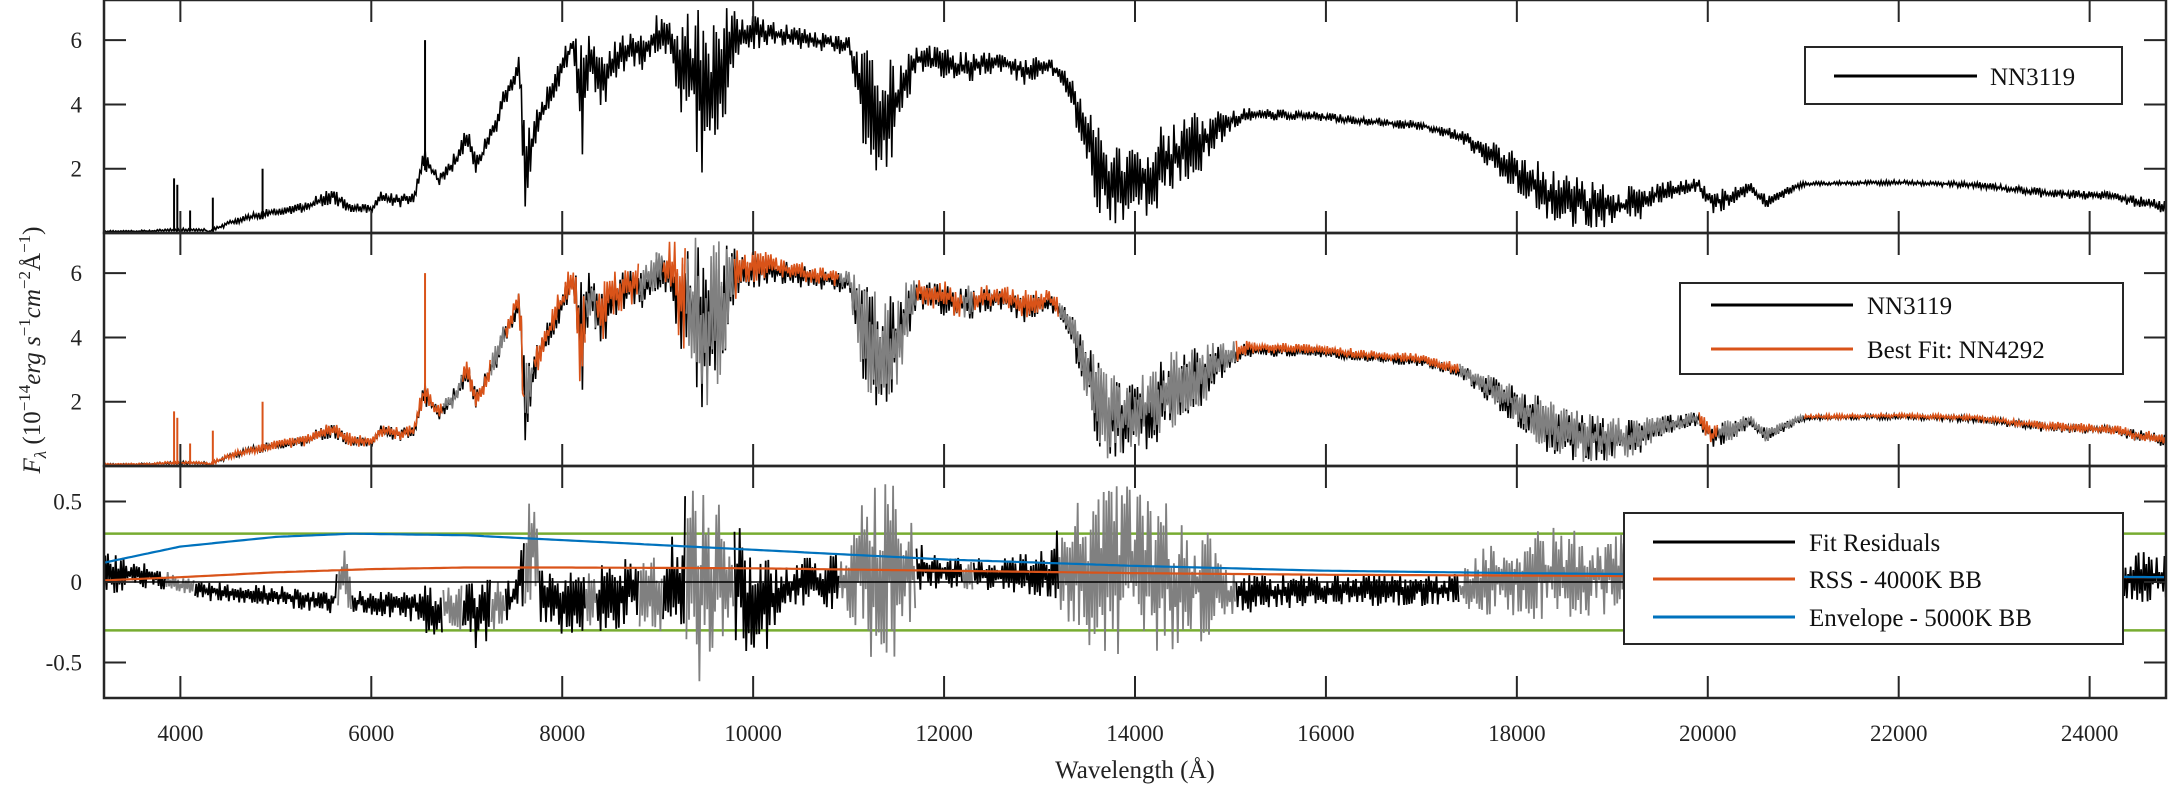 The width and height of the screenshot is (2170, 789). I want to click on legend-label: Fit Residuals, so click(1874, 543).